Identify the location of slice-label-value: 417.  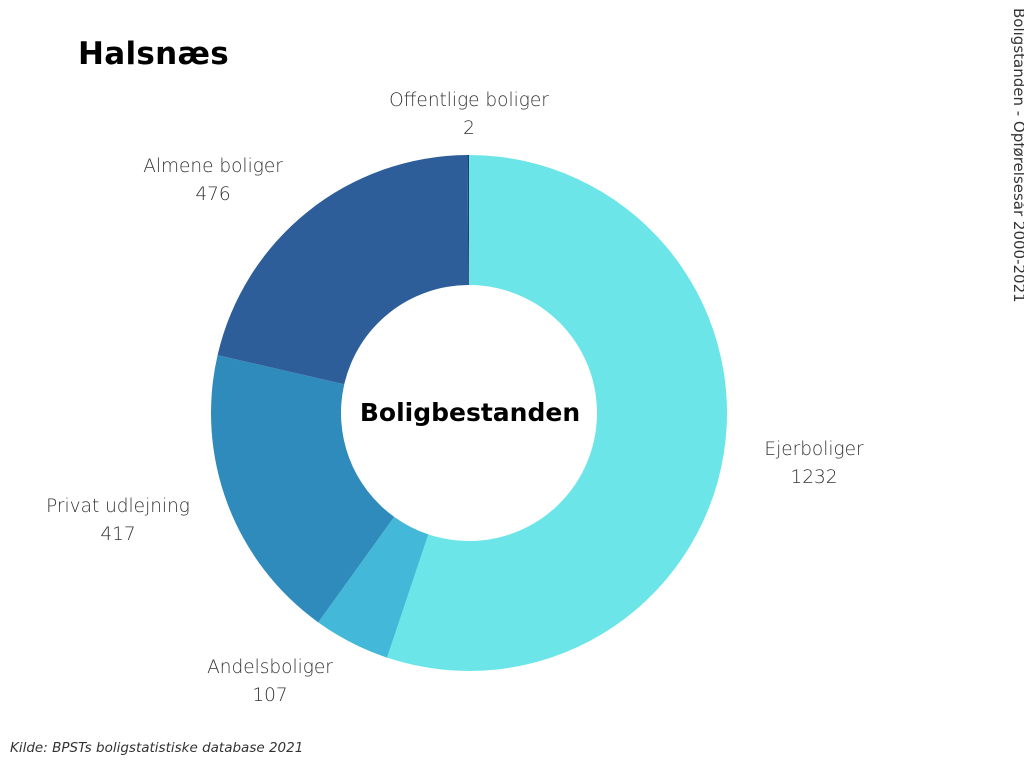
(117, 534).